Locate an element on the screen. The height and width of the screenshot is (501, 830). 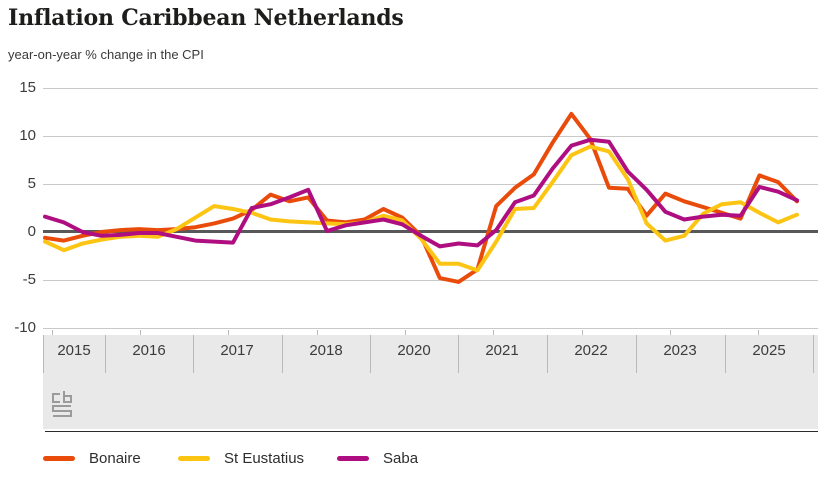
y-tick-label: 5 is located at coordinates (31, 183).